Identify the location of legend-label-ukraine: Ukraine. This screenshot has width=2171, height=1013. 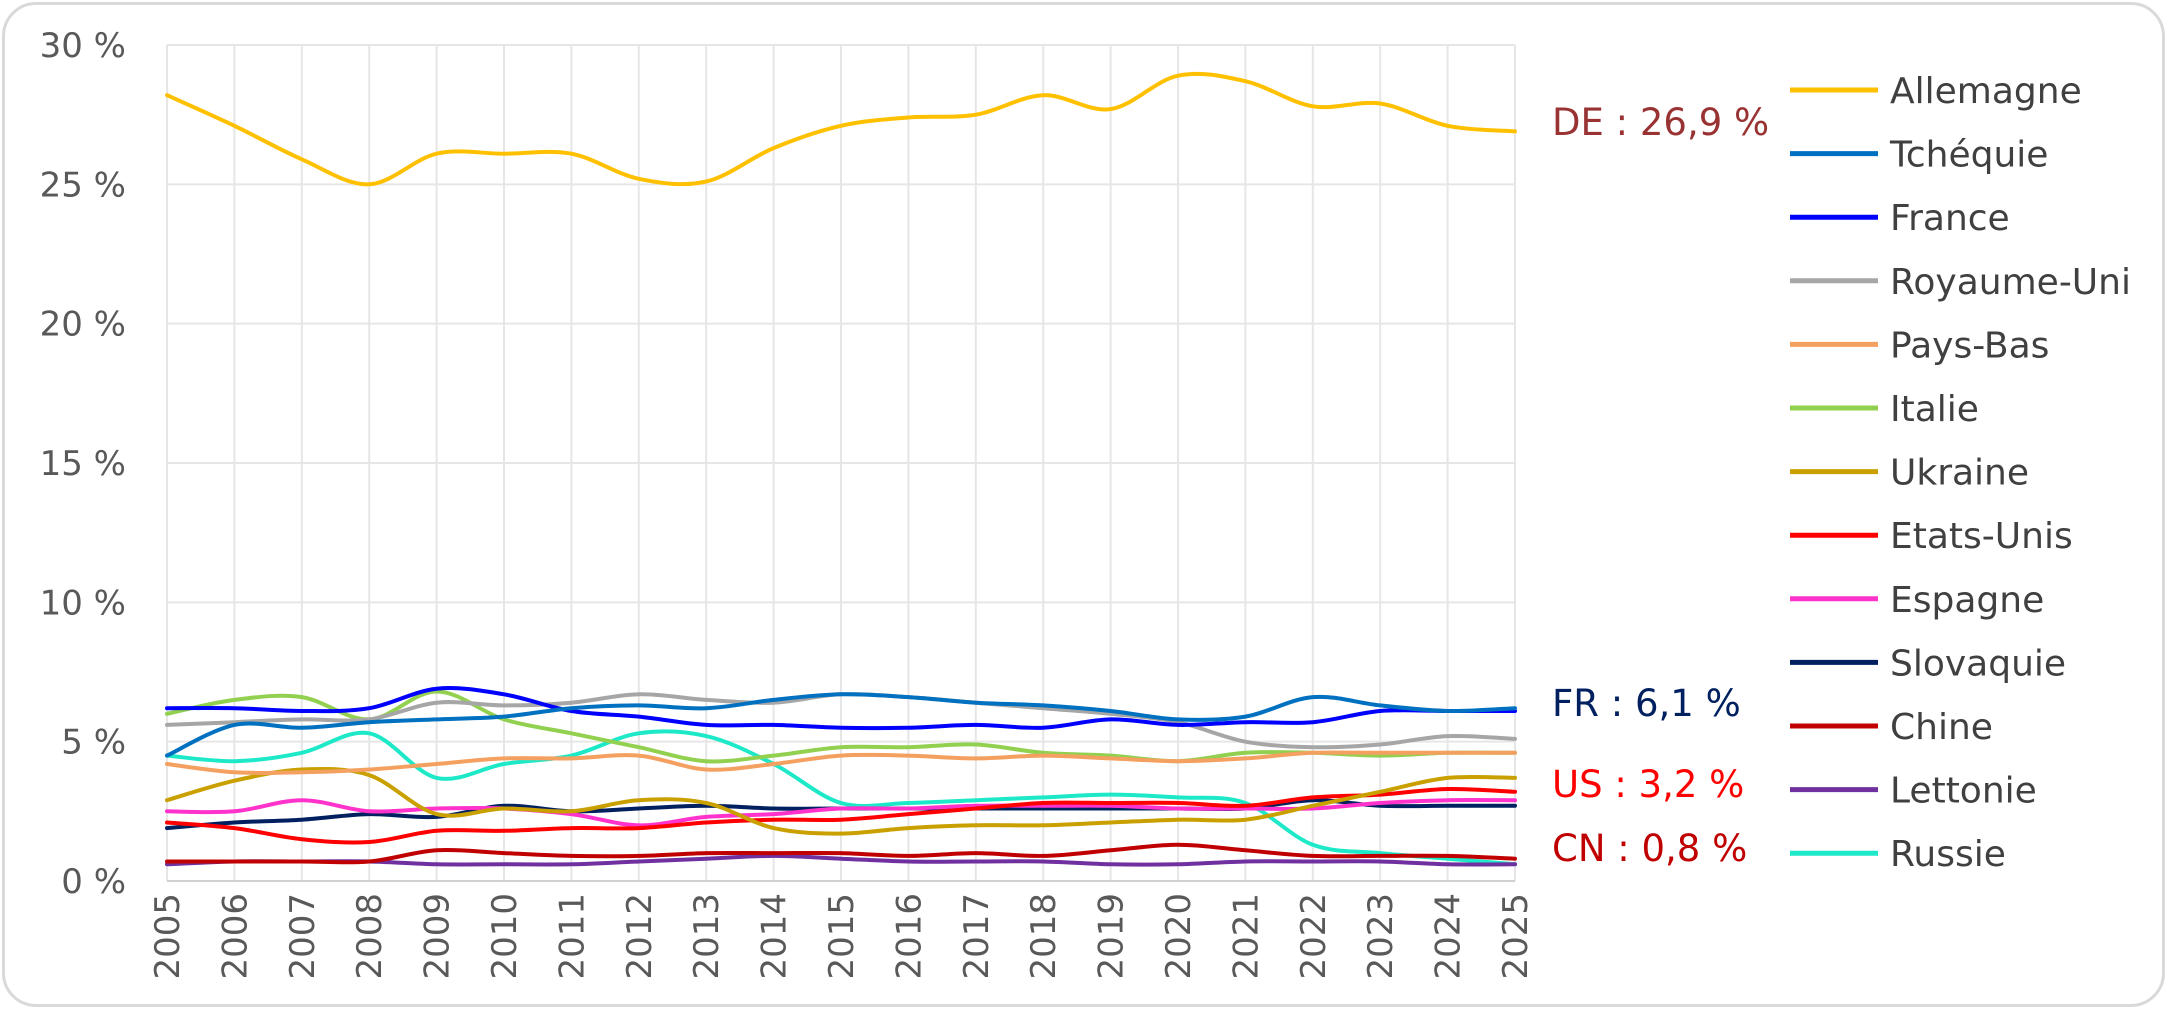
(1959, 473).